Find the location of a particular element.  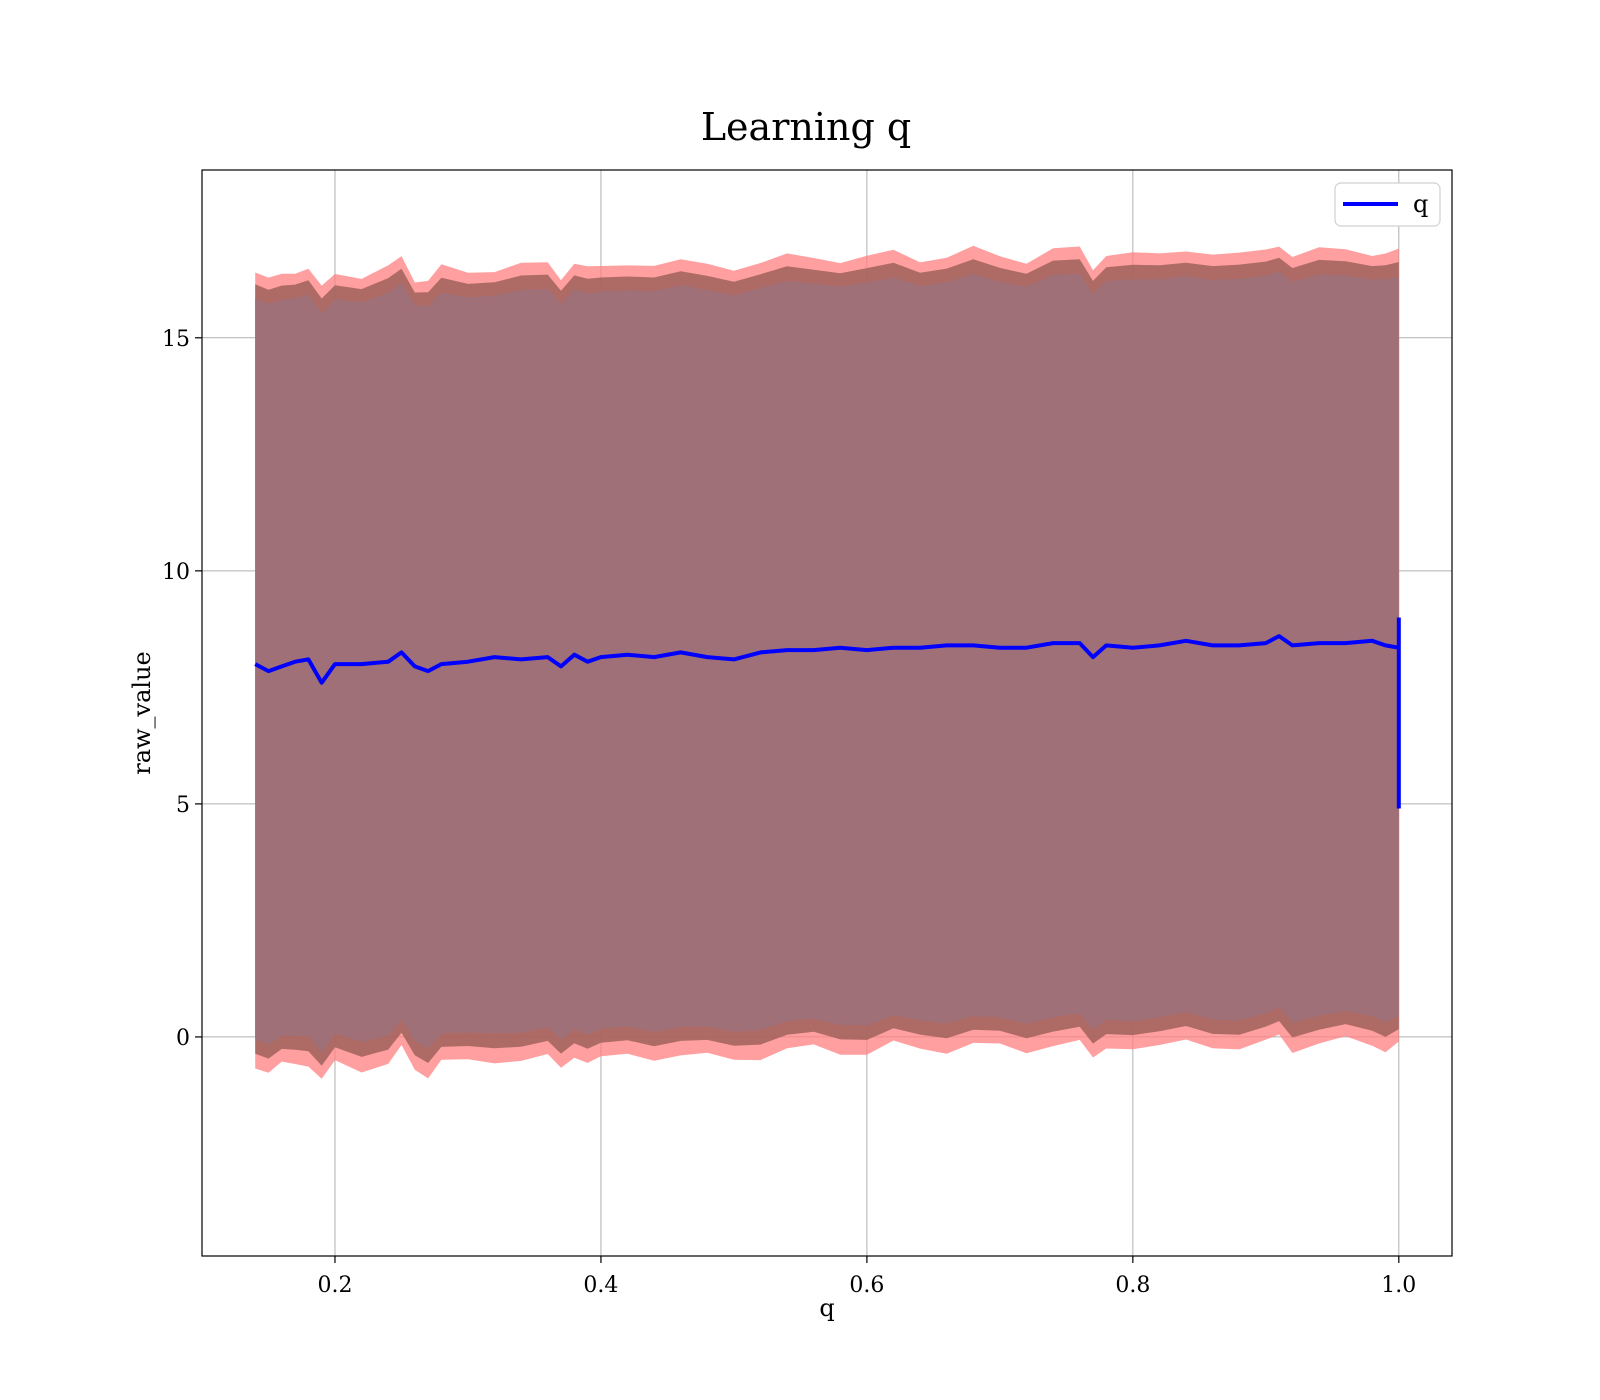

y-tick-label: 5 is located at coordinates (183, 805).